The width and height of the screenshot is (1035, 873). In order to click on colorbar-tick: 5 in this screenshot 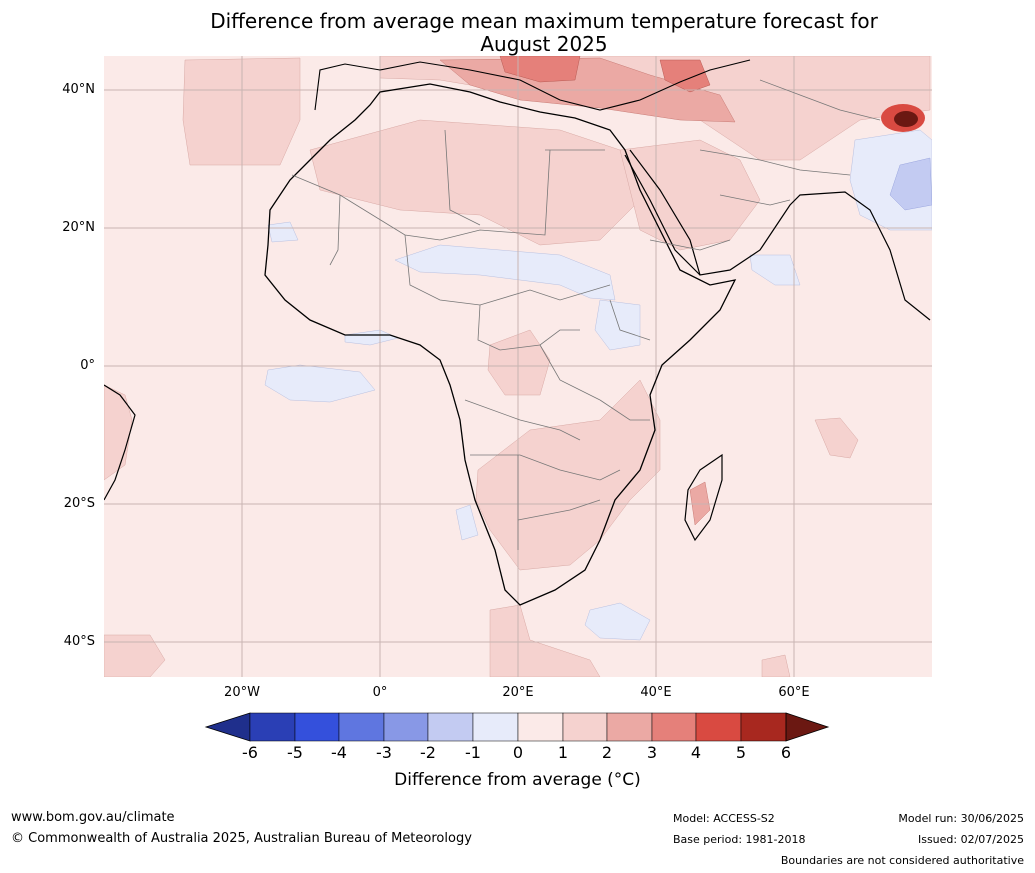, I will do `click(741, 752)`.